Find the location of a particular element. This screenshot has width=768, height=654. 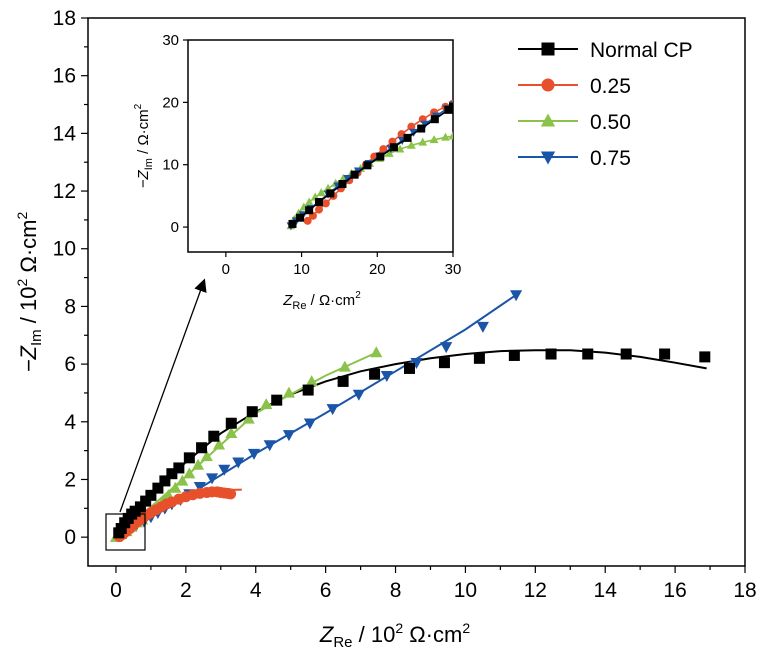

legend-label: 0.25 is located at coordinates (610, 86).